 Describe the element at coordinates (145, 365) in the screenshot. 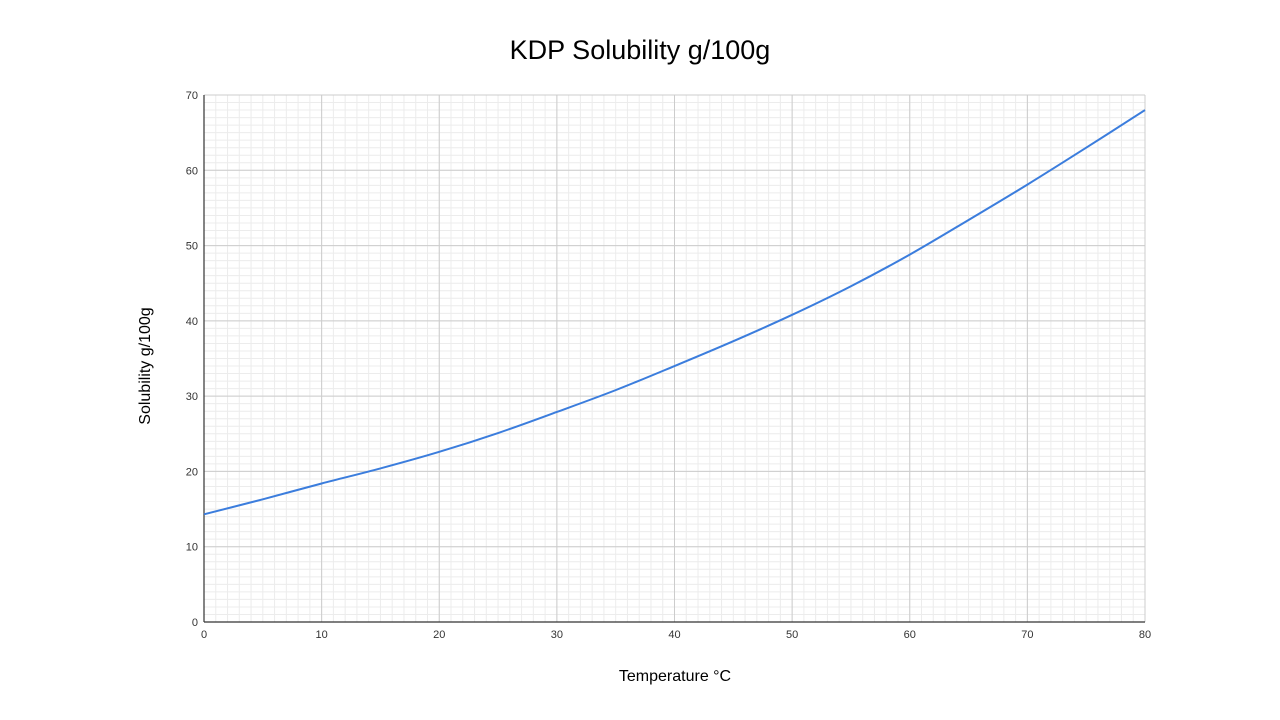

I see `y-axis-title: Solubility g/100g` at that location.